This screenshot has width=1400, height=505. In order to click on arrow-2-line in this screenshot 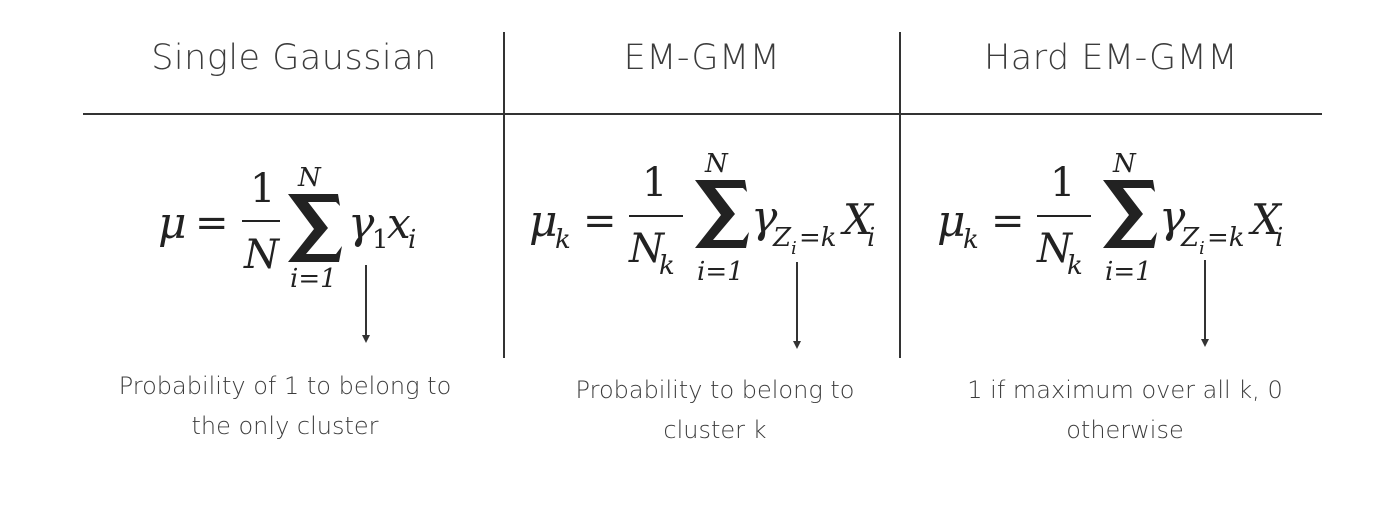, I will do `click(797, 301)`.